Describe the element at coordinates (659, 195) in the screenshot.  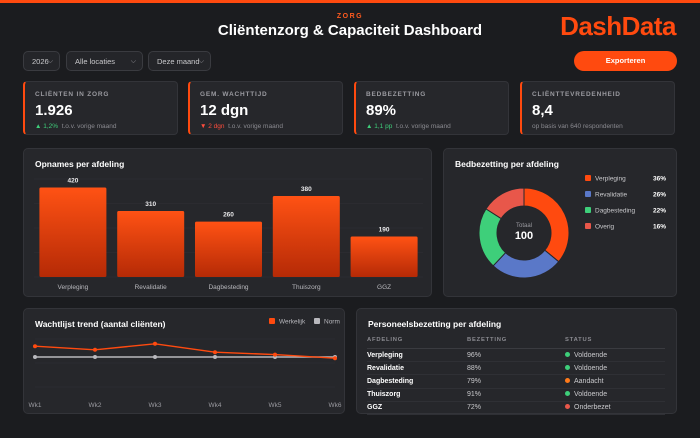
I see `legend-value: 26%` at that location.